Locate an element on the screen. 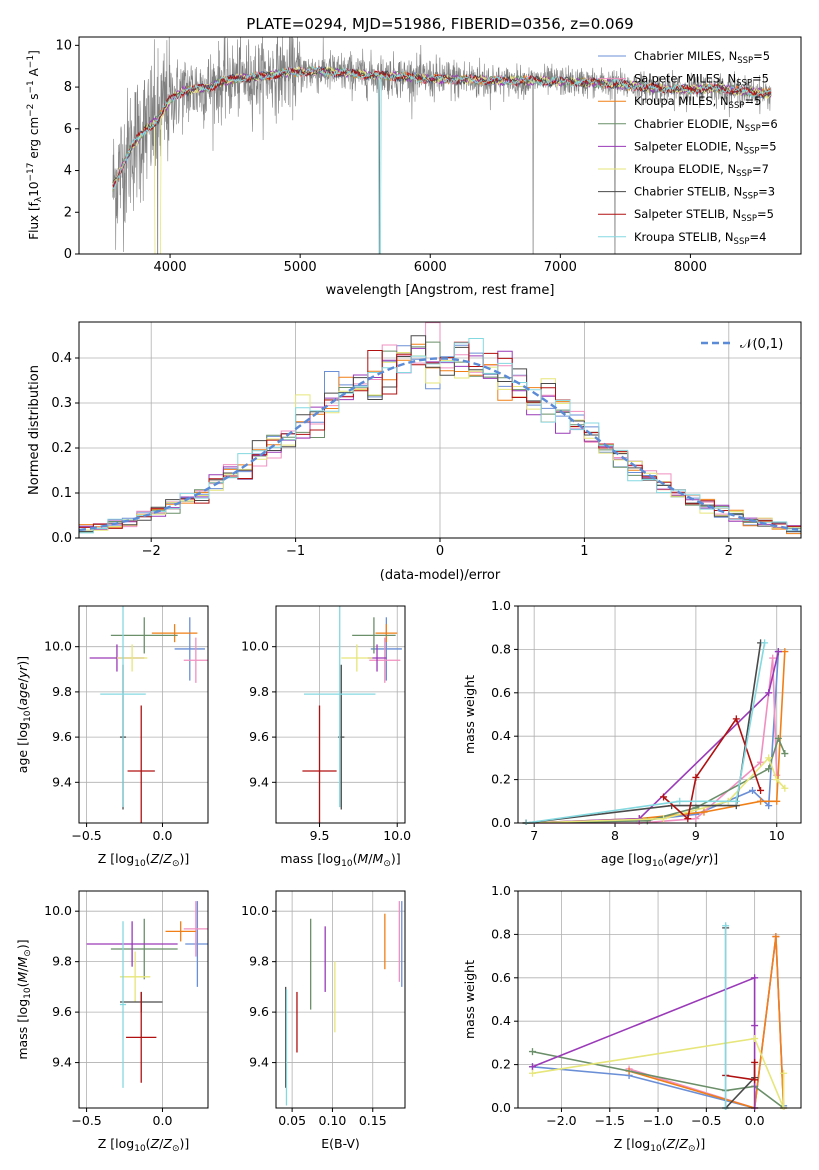 The height and width of the screenshot is (1170, 819). x-axis-label: (data-model)/error is located at coordinates (440, 575).